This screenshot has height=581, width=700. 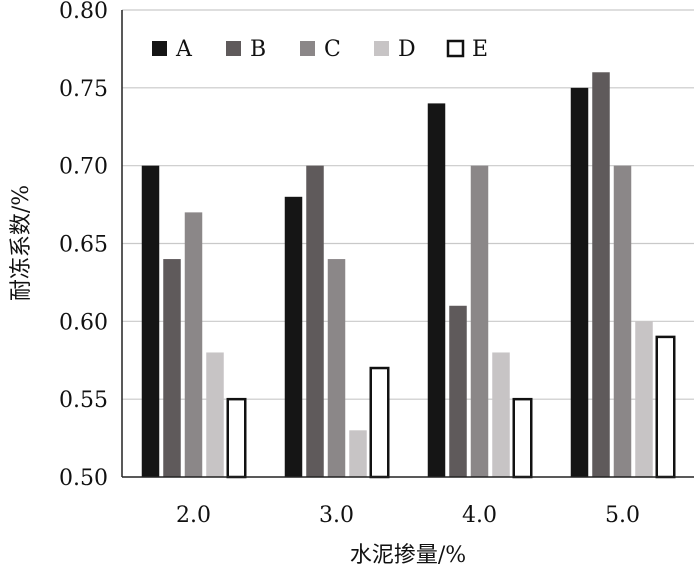 I want to click on legend-label-E: E, so click(x=480, y=49).